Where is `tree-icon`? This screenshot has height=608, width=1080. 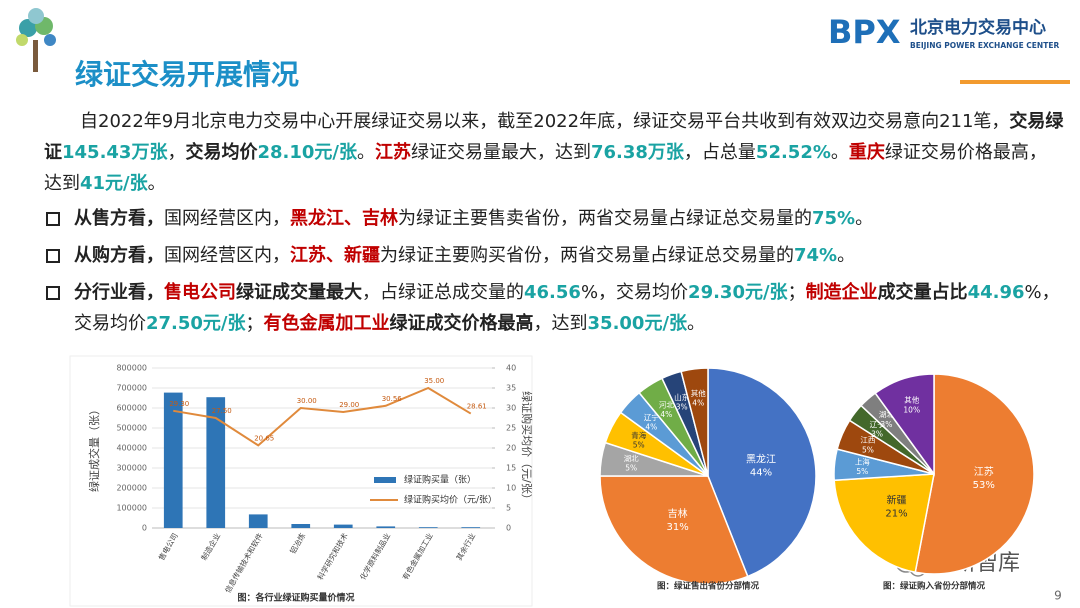 tree-icon is located at coordinates (36, 40).